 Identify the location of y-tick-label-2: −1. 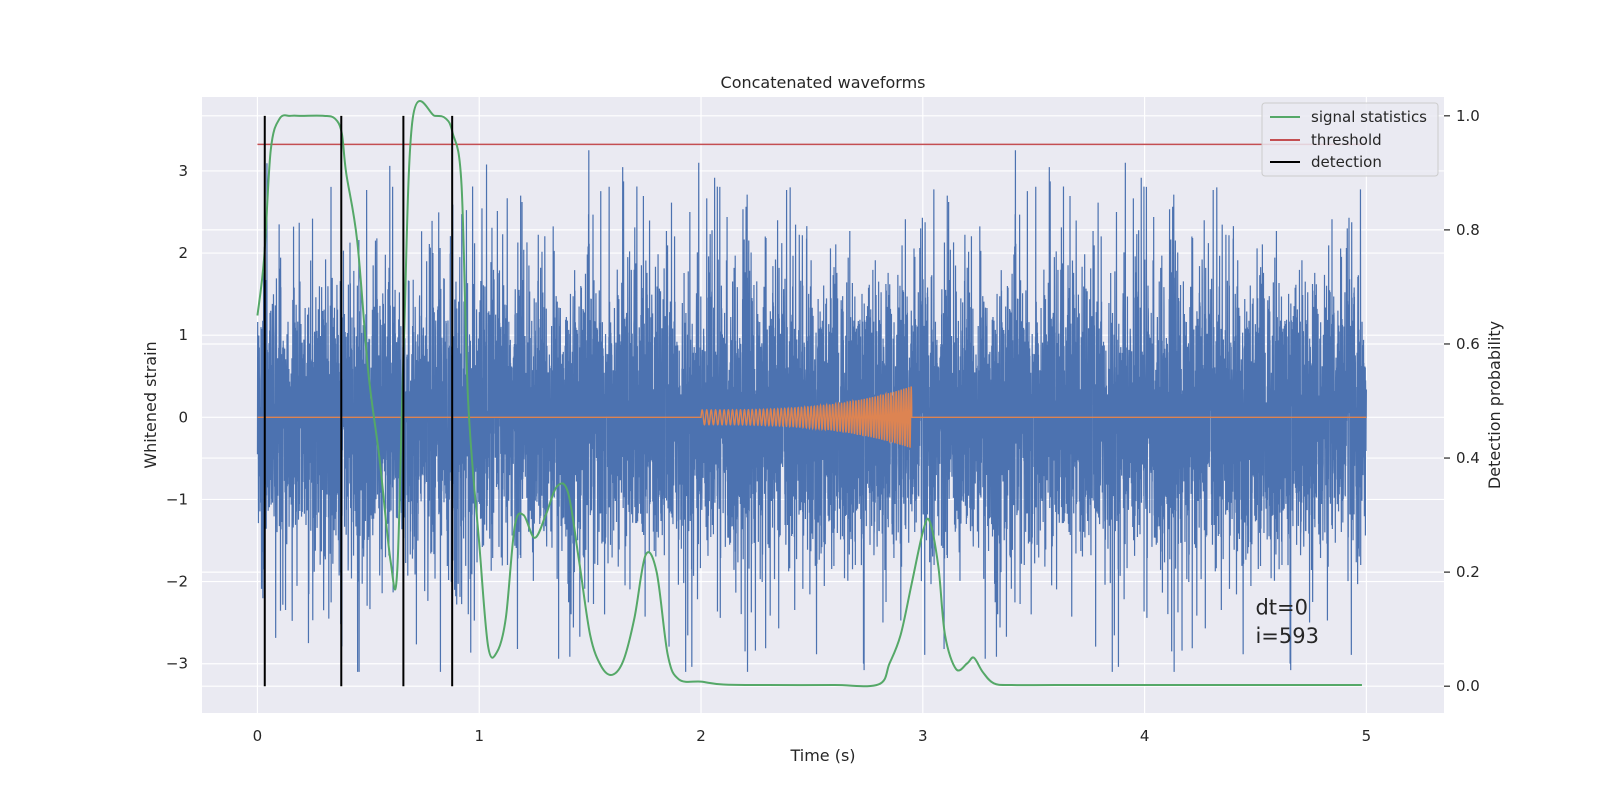
(177, 499).